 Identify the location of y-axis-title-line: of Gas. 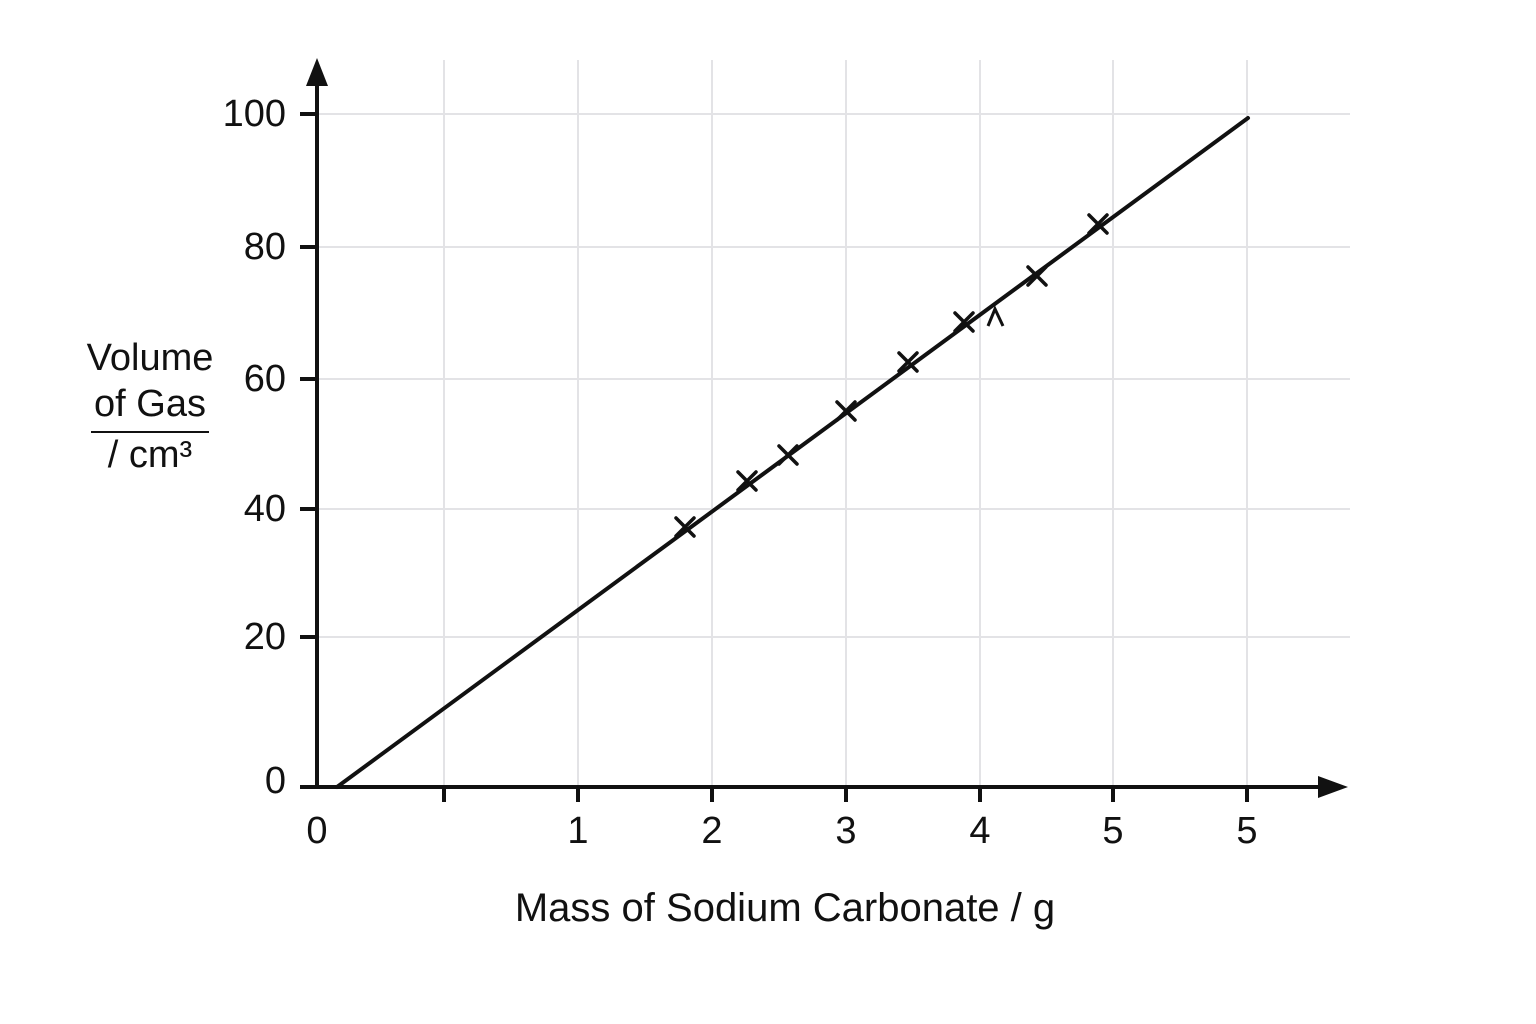
(150, 403).